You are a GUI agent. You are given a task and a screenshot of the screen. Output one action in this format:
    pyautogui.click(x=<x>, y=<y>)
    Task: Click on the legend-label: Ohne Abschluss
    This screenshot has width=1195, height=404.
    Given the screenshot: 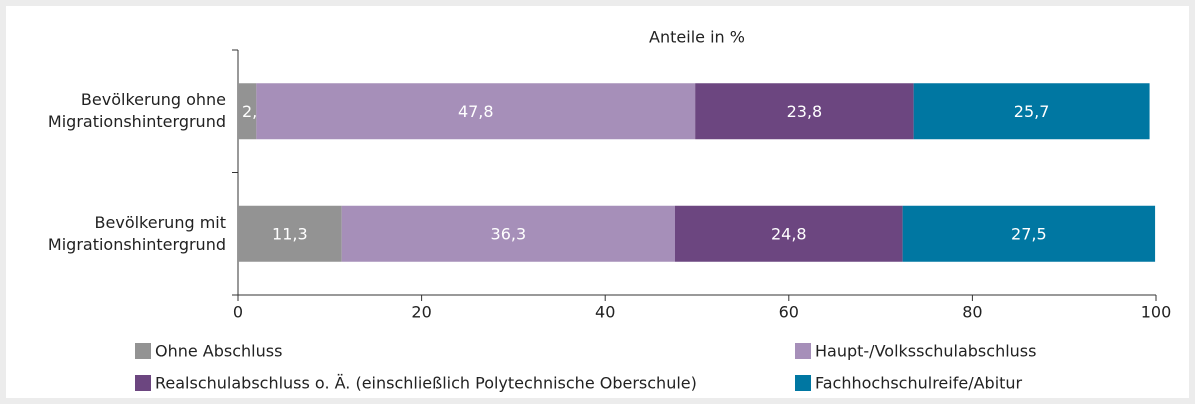 What is the action you would take?
    pyautogui.click(x=218, y=351)
    